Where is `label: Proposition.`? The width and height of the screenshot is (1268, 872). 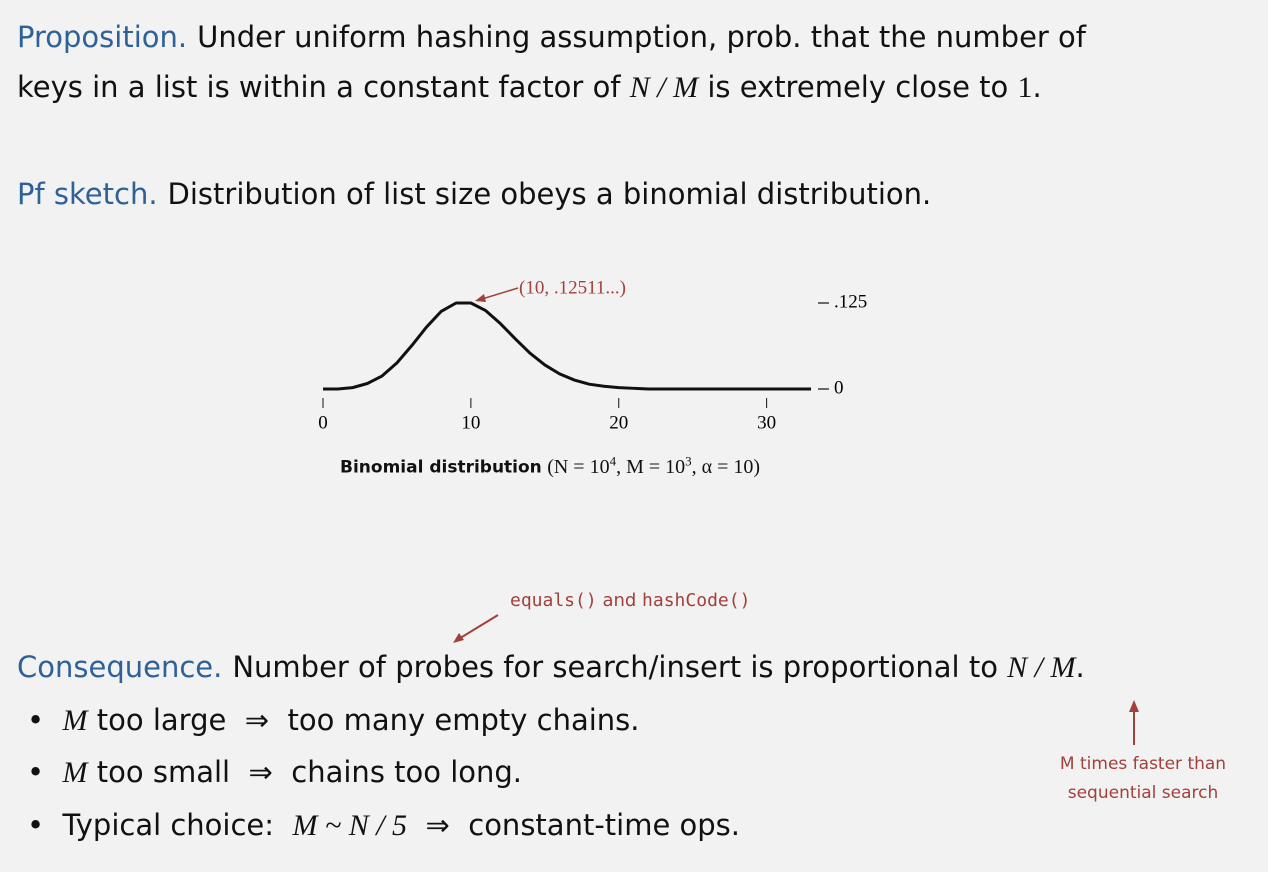
label: Proposition. is located at coordinates (102, 37).